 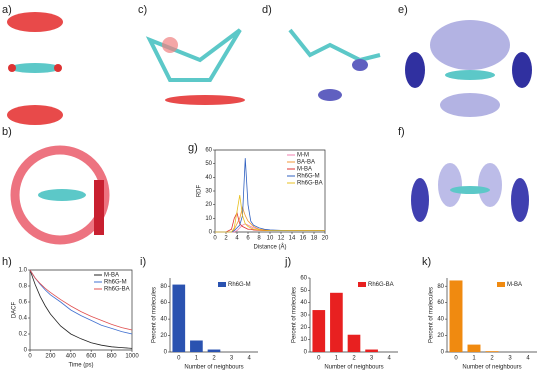 What do you see at coordinates (259, 239) in the screenshot?
I see `x-tick-label: 8` at bounding box center [259, 239].